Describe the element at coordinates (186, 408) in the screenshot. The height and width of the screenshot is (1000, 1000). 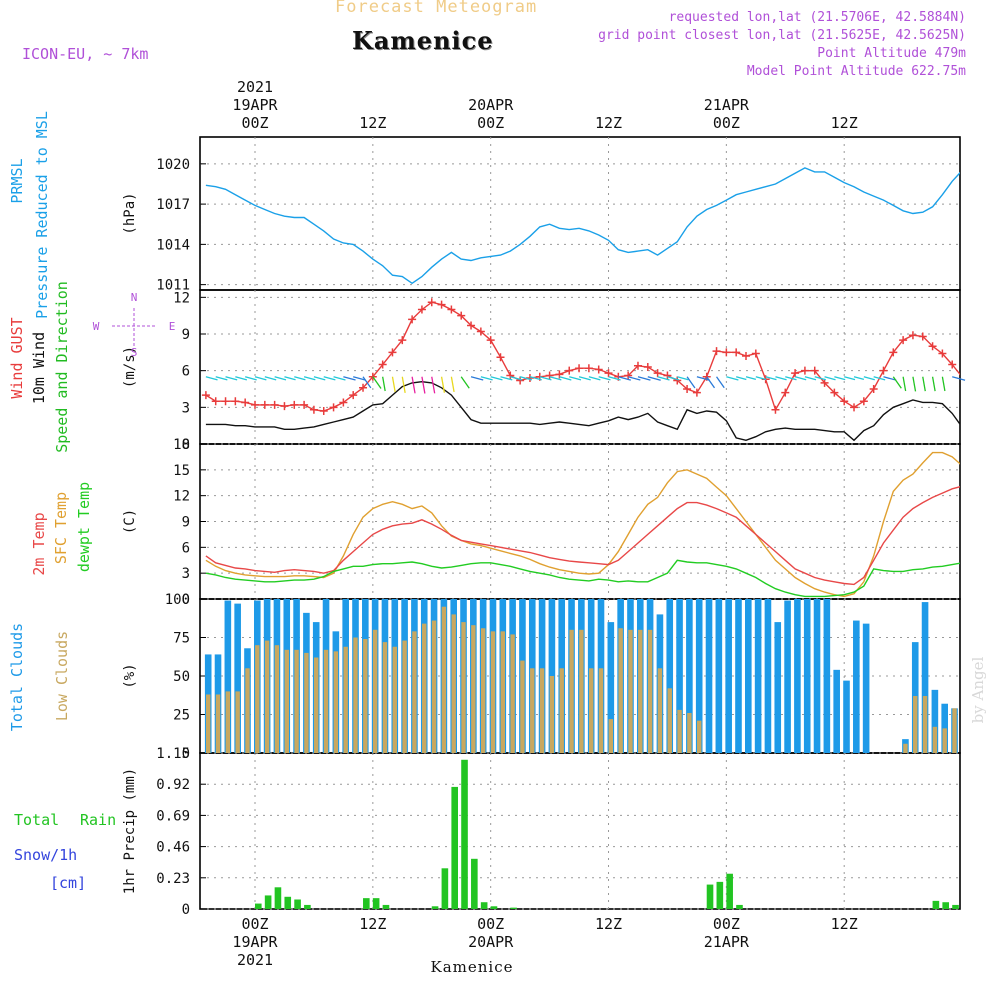
I see `wind-ytick-label: 3` at that location.